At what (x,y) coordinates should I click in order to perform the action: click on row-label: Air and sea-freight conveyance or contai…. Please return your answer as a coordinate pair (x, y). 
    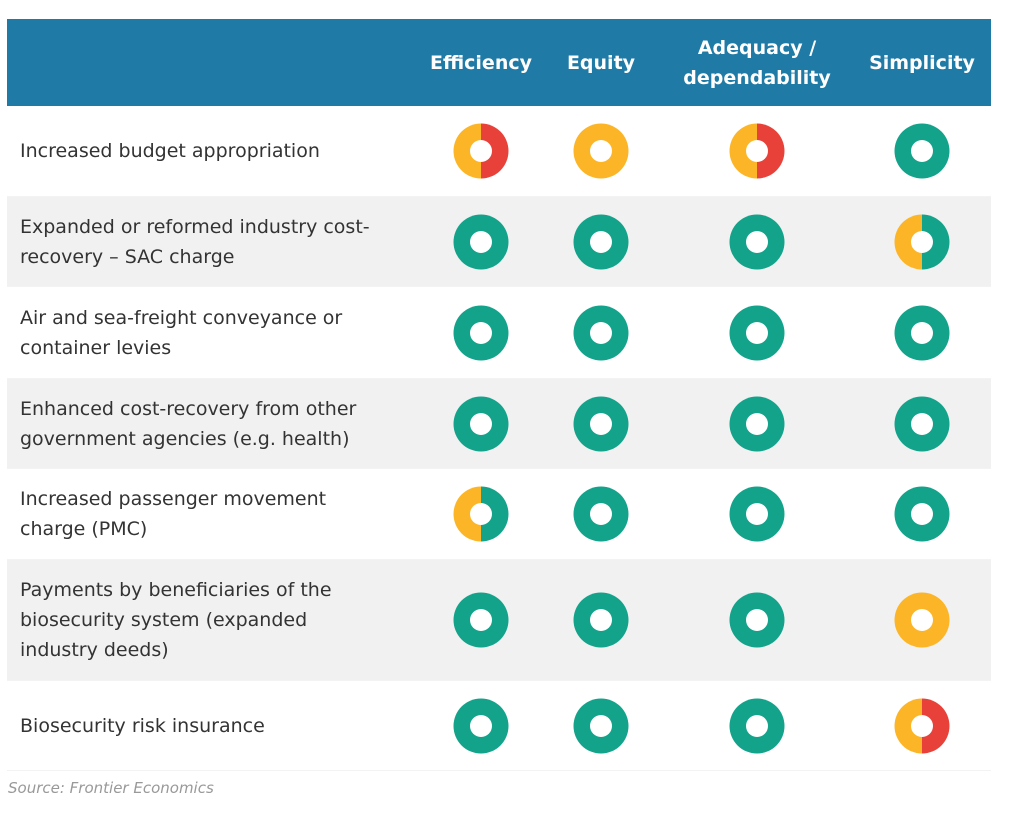
    Looking at the image, I should click on (215, 332).